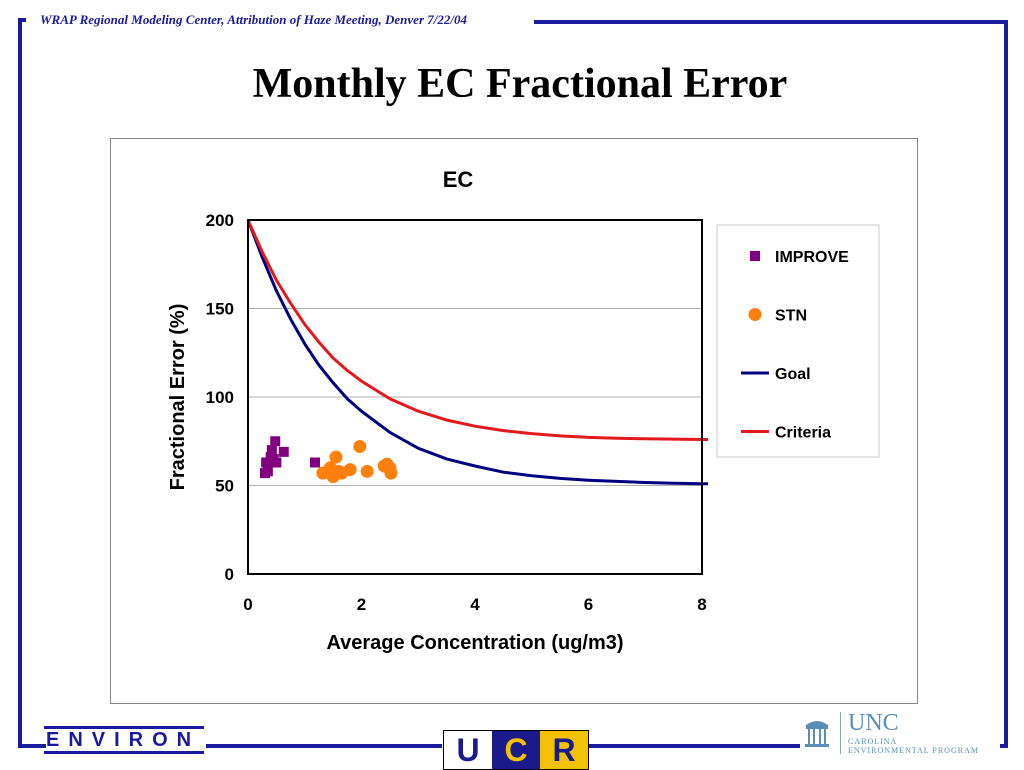 The width and height of the screenshot is (1024, 770). What do you see at coordinates (588, 604) in the screenshot?
I see `x-tick-label: 6` at bounding box center [588, 604].